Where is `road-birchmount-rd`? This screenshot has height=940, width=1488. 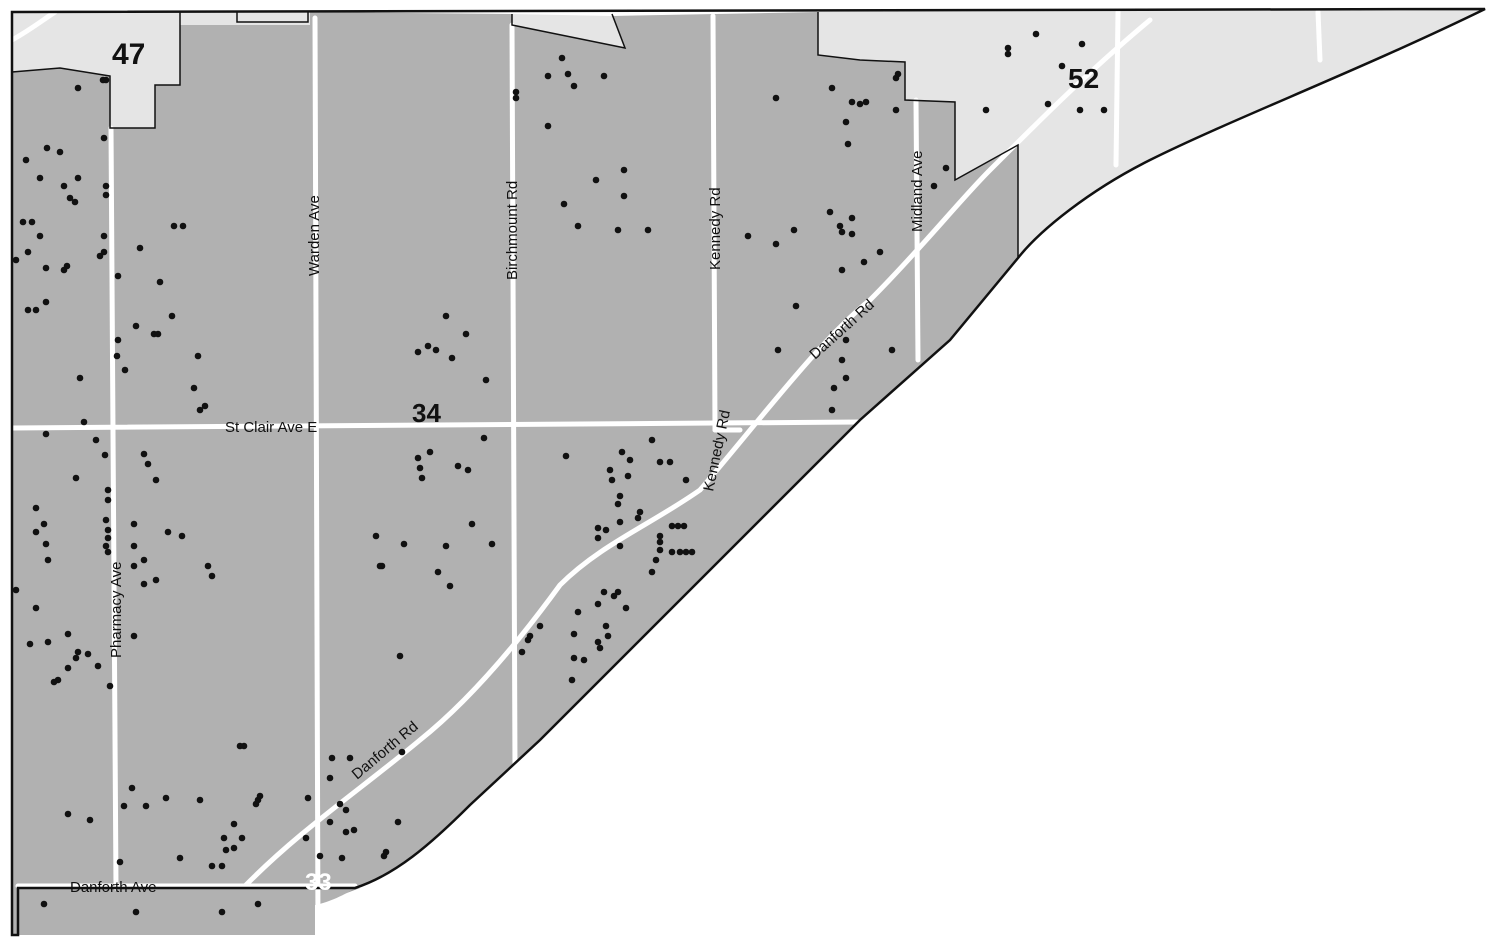
road-birchmount-rd is located at coordinates (513, 397).